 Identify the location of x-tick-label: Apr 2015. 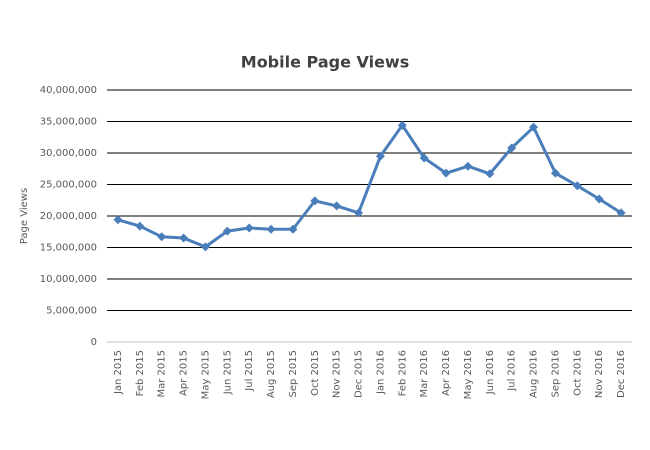
(184, 373).